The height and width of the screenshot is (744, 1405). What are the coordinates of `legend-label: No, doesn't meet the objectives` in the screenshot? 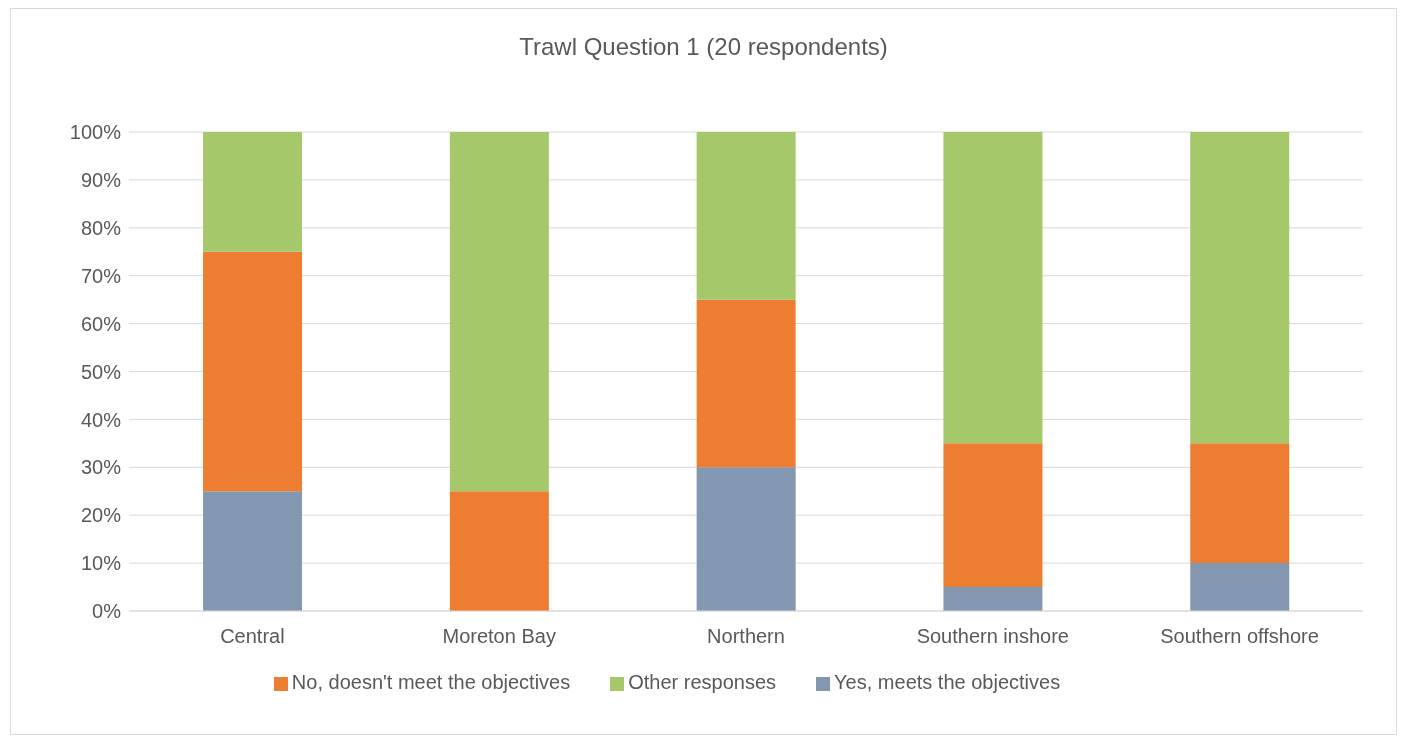 It's located at (431, 682).